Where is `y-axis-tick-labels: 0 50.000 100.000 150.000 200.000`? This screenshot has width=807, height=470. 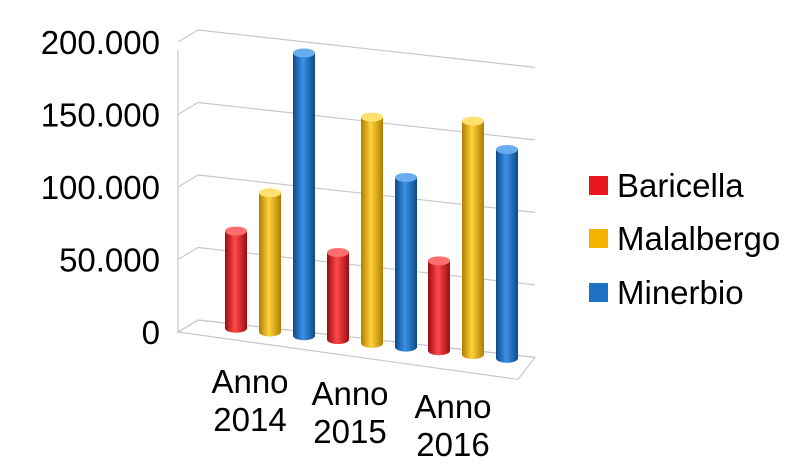 y-axis-tick-labels: 0 50.000 100.000 150.000 200.000 is located at coordinates (100, 187).